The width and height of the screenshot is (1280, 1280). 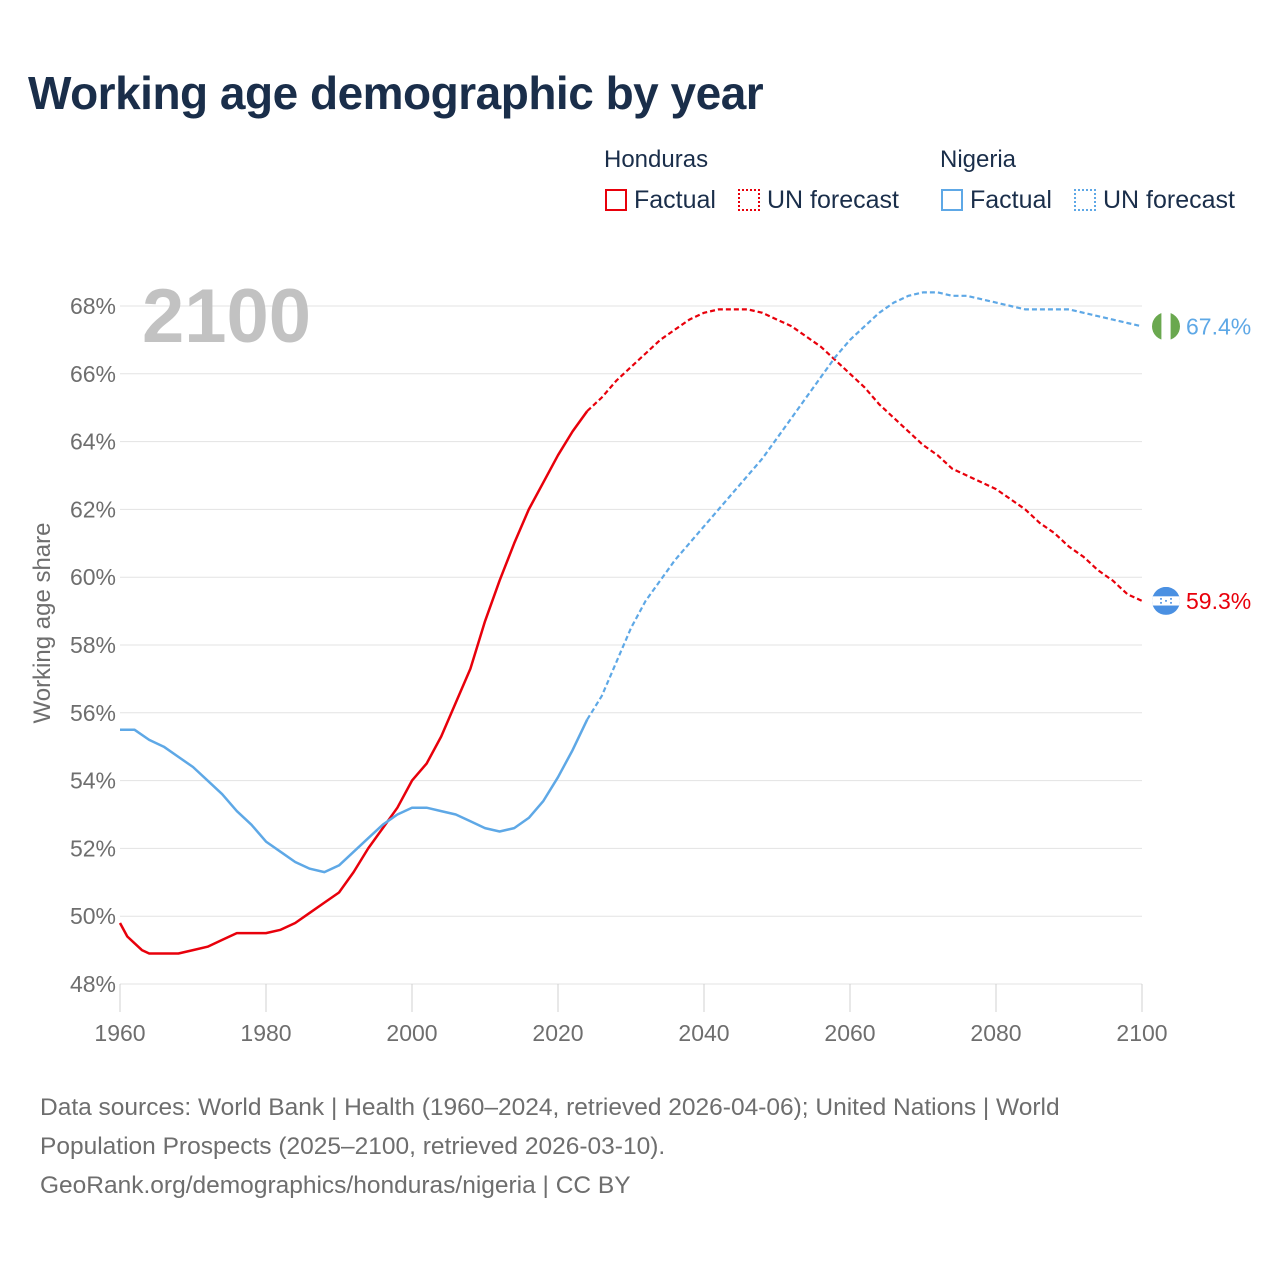 What do you see at coordinates (864, 455) in the screenshot?
I see `series-line-honduras-forecast` at bounding box center [864, 455].